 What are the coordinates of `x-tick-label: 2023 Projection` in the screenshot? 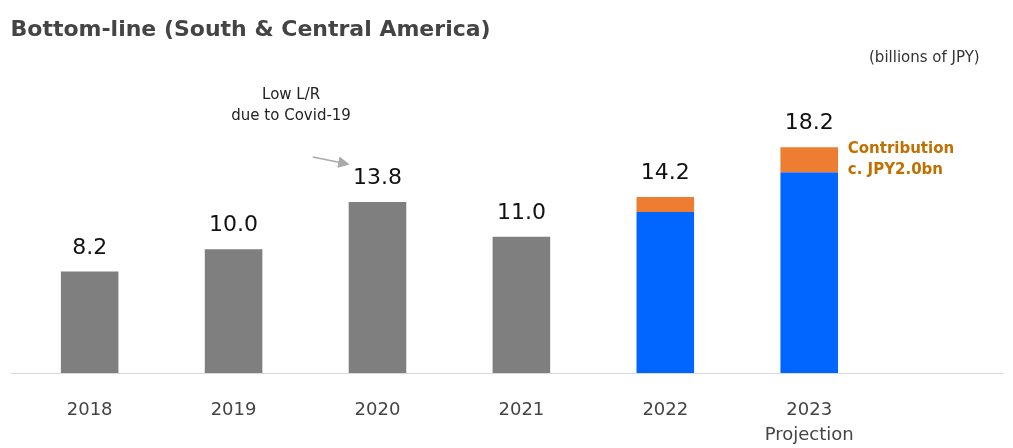 It's located at (809, 420).